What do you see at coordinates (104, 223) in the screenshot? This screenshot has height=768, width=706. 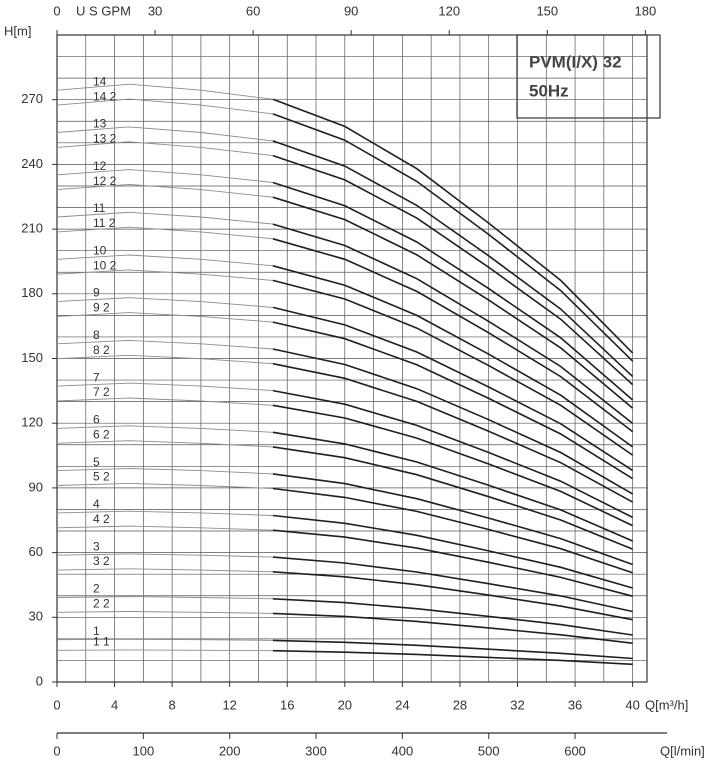 I see `curve-label: 11 2` at bounding box center [104, 223].